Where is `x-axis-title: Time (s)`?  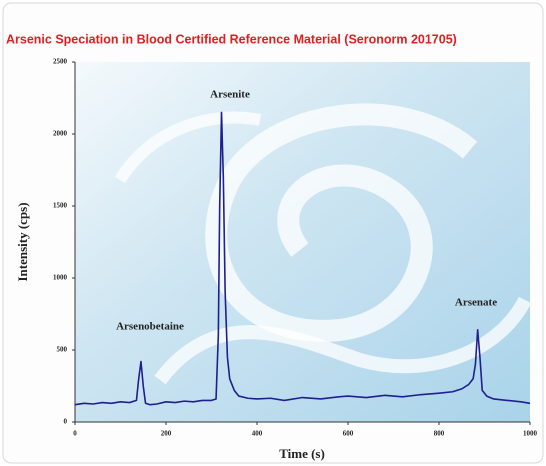 x-axis-title: Time (s) is located at coordinates (302, 453).